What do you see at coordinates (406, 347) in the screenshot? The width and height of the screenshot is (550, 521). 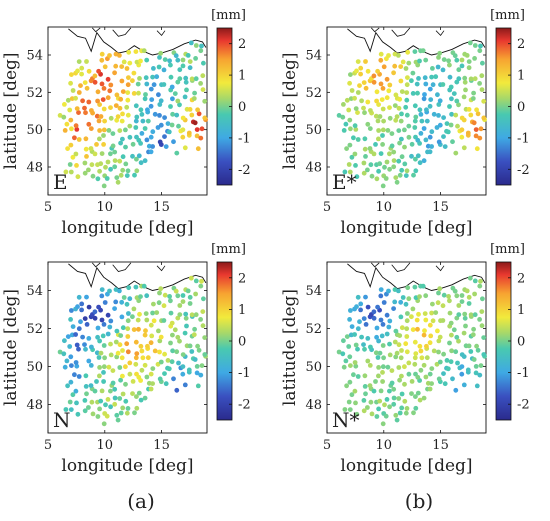 I see `plot-area` at bounding box center [406, 347].